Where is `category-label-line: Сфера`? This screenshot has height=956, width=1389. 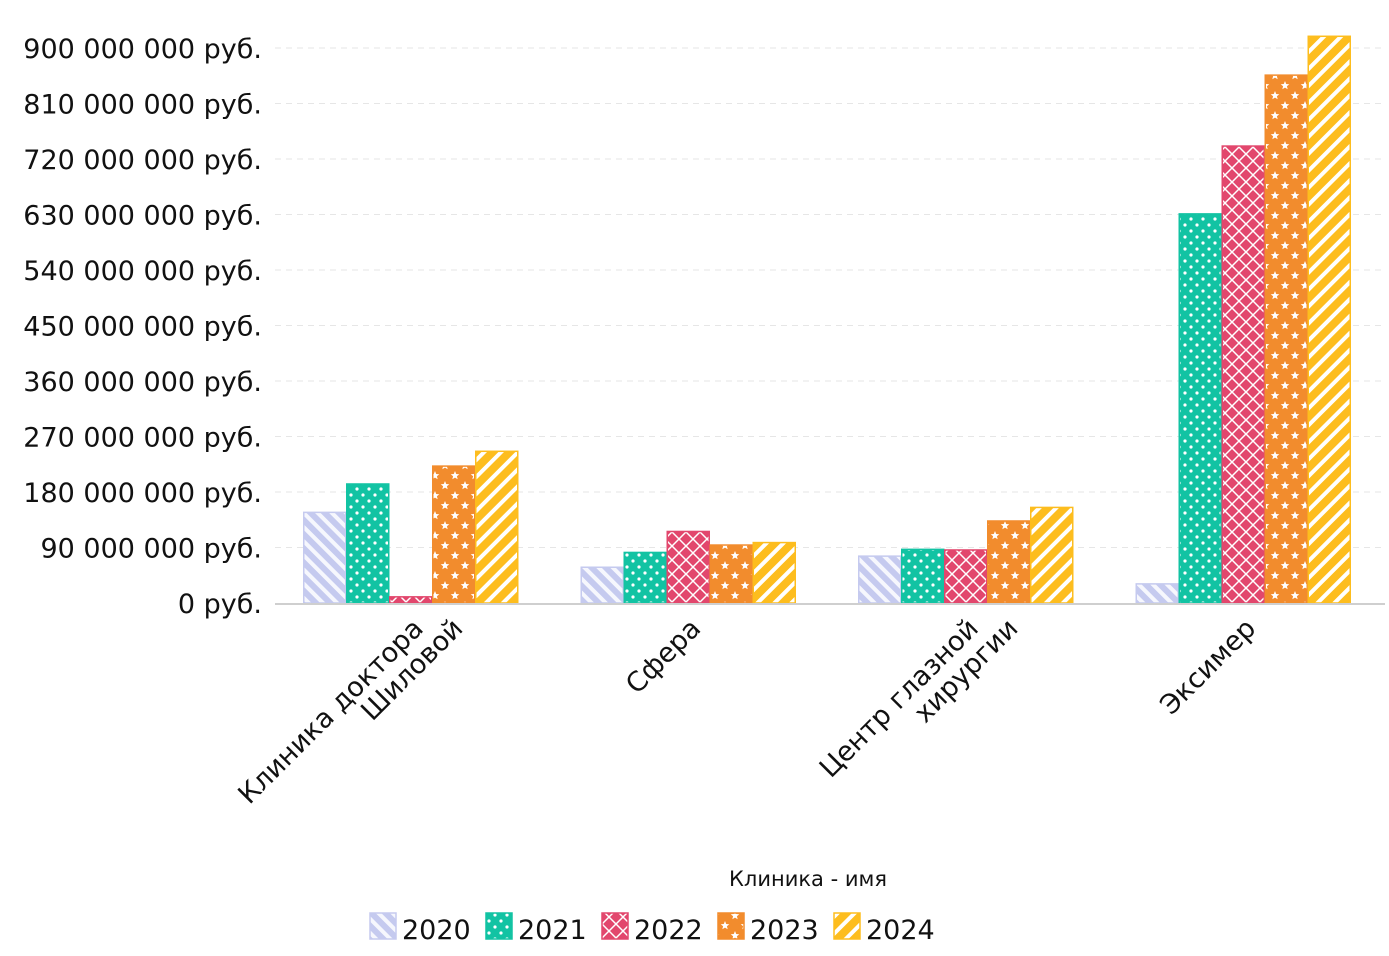
category-label-line: Сфера is located at coordinates (663, 656).